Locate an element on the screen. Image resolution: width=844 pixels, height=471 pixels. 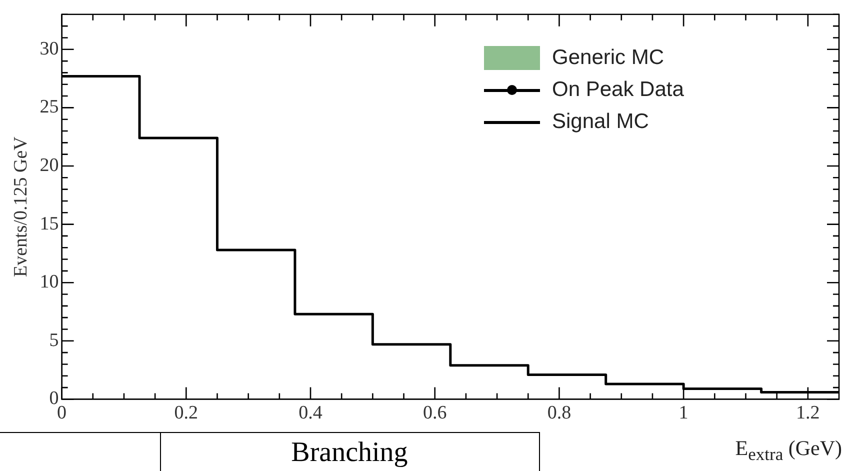
y-tick-label: 10 is located at coordinates (49, 282).